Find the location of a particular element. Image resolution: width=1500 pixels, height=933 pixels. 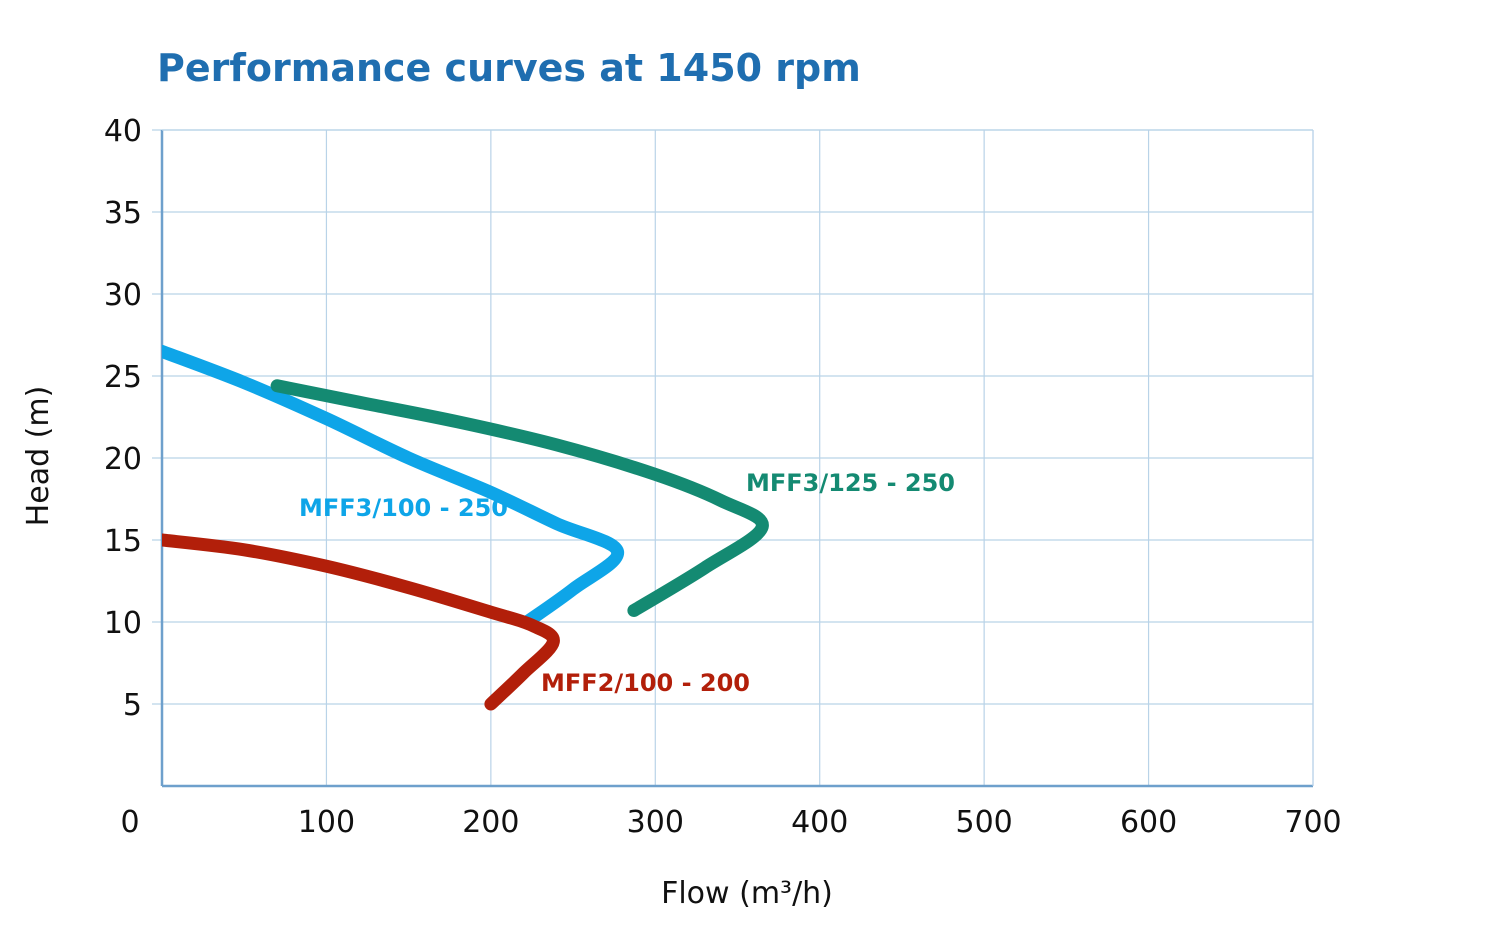

x-axis-label: Flow (m³/h) is located at coordinates (747, 893).